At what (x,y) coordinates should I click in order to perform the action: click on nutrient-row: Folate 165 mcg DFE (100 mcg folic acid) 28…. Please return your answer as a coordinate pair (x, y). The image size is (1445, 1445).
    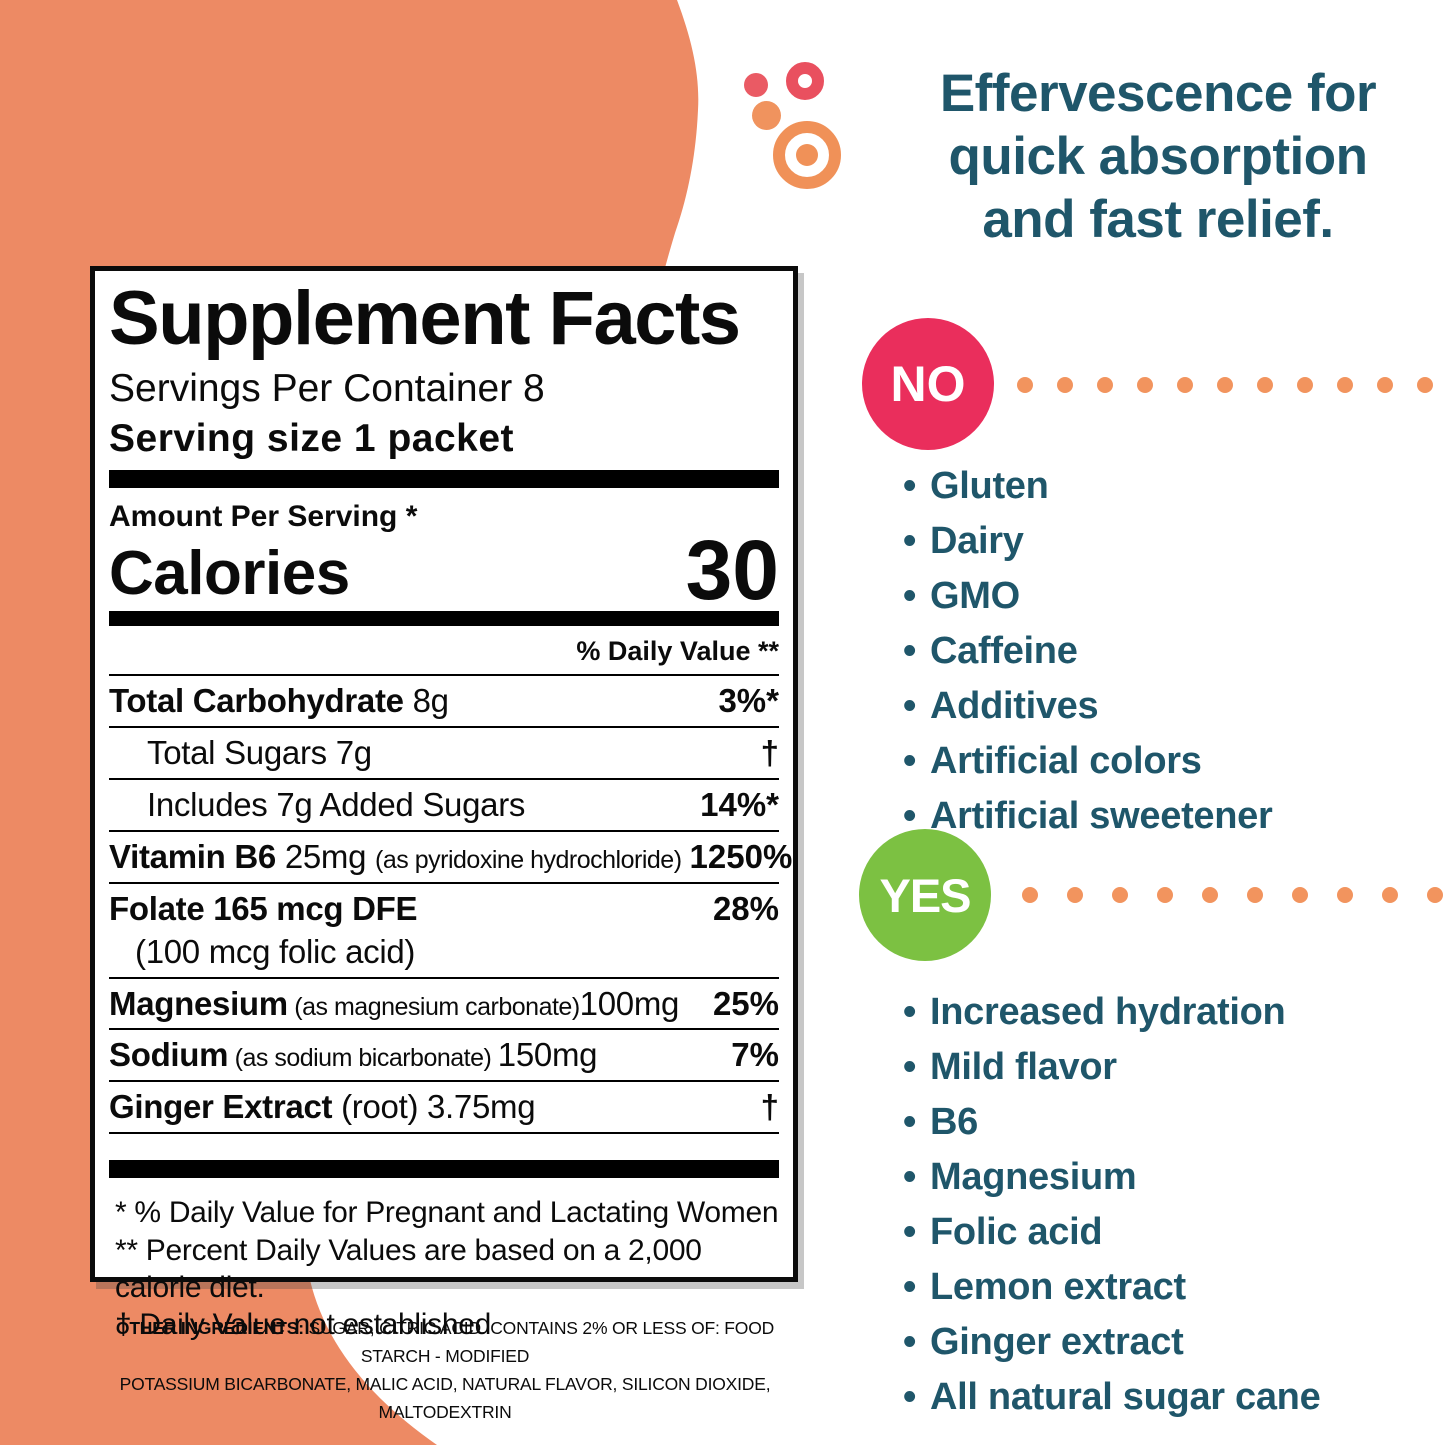
    Looking at the image, I should click on (444, 931).